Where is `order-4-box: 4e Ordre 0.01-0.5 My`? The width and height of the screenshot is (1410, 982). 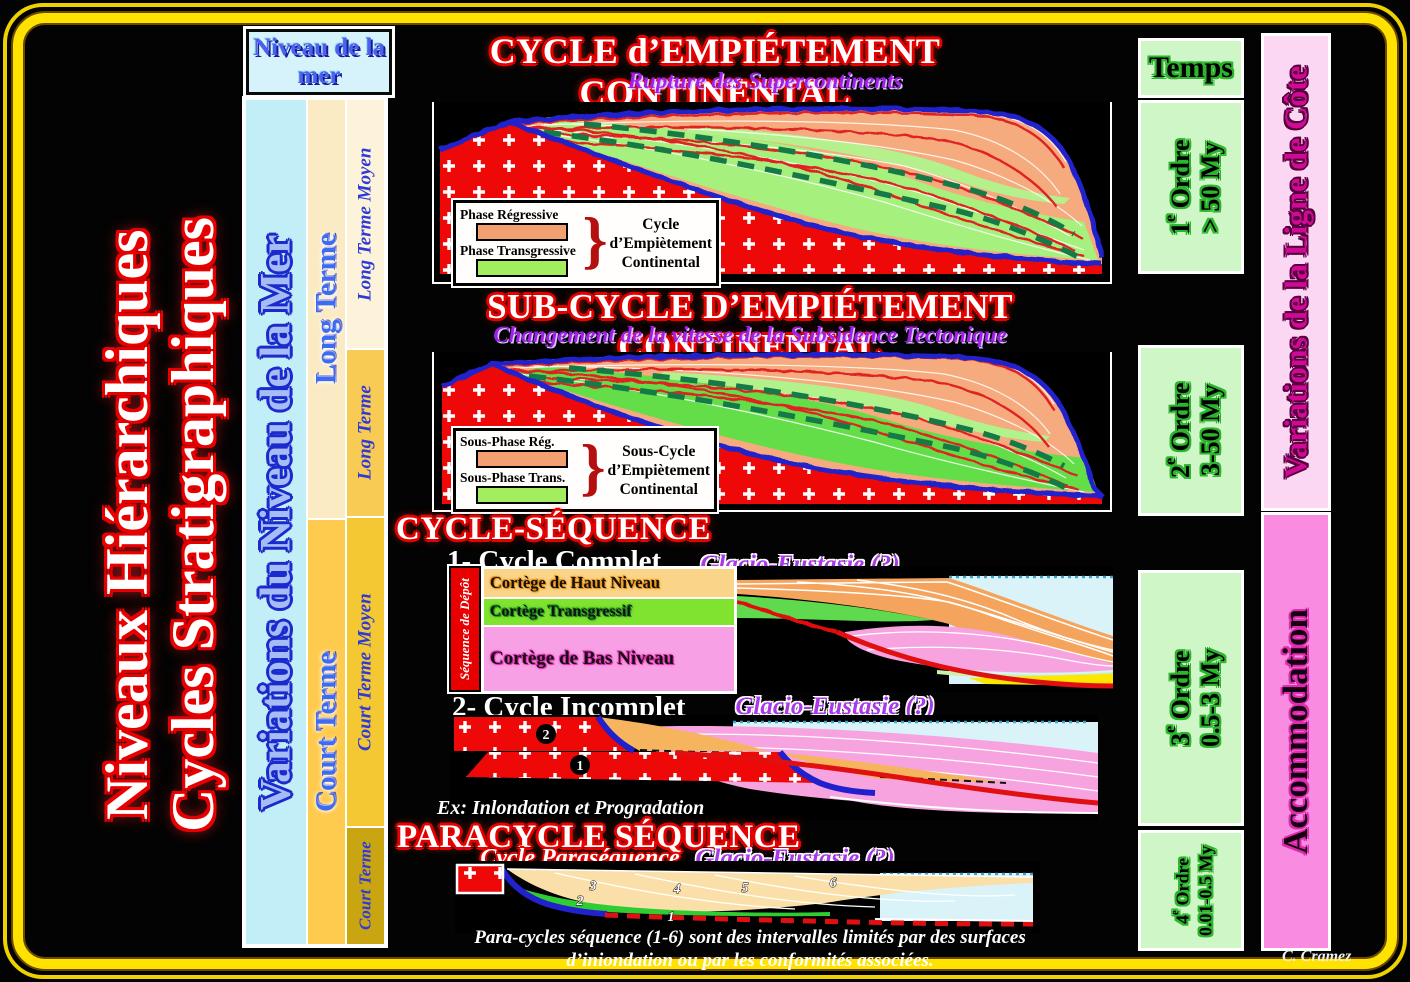
order-4-box: 4e Ordre 0.01-0.5 My is located at coordinates (1191, 890).